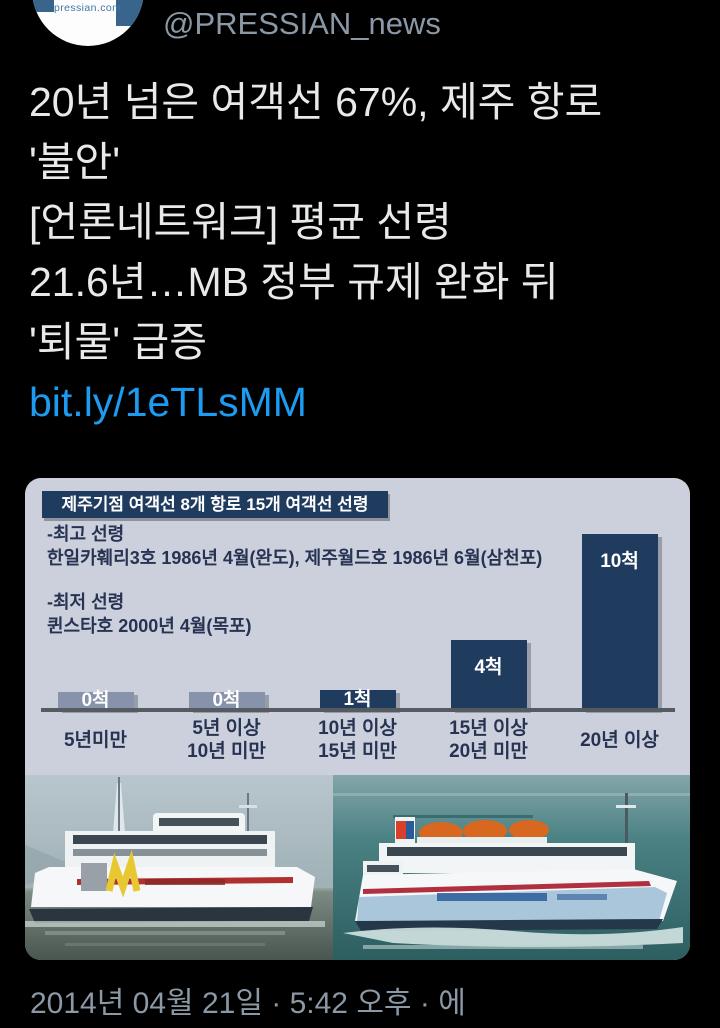 Image resolution: width=720 pixels, height=1028 pixels. What do you see at coordinates (86, 534) in the screenshot?
I see `chart-annotation-max-label: -최고 선령` at bounding box center [86, 534].